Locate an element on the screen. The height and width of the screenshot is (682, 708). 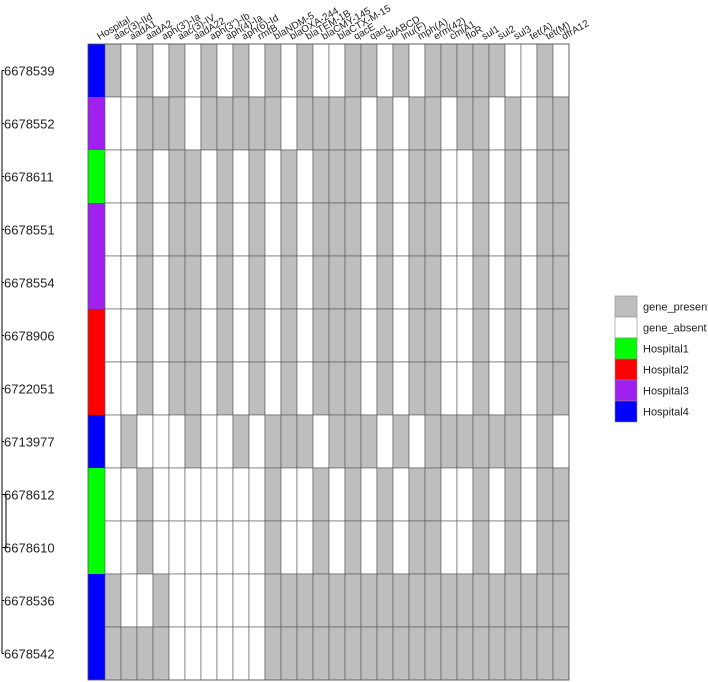
legend-label: Hospital3 is located at coordinates (666, 392).